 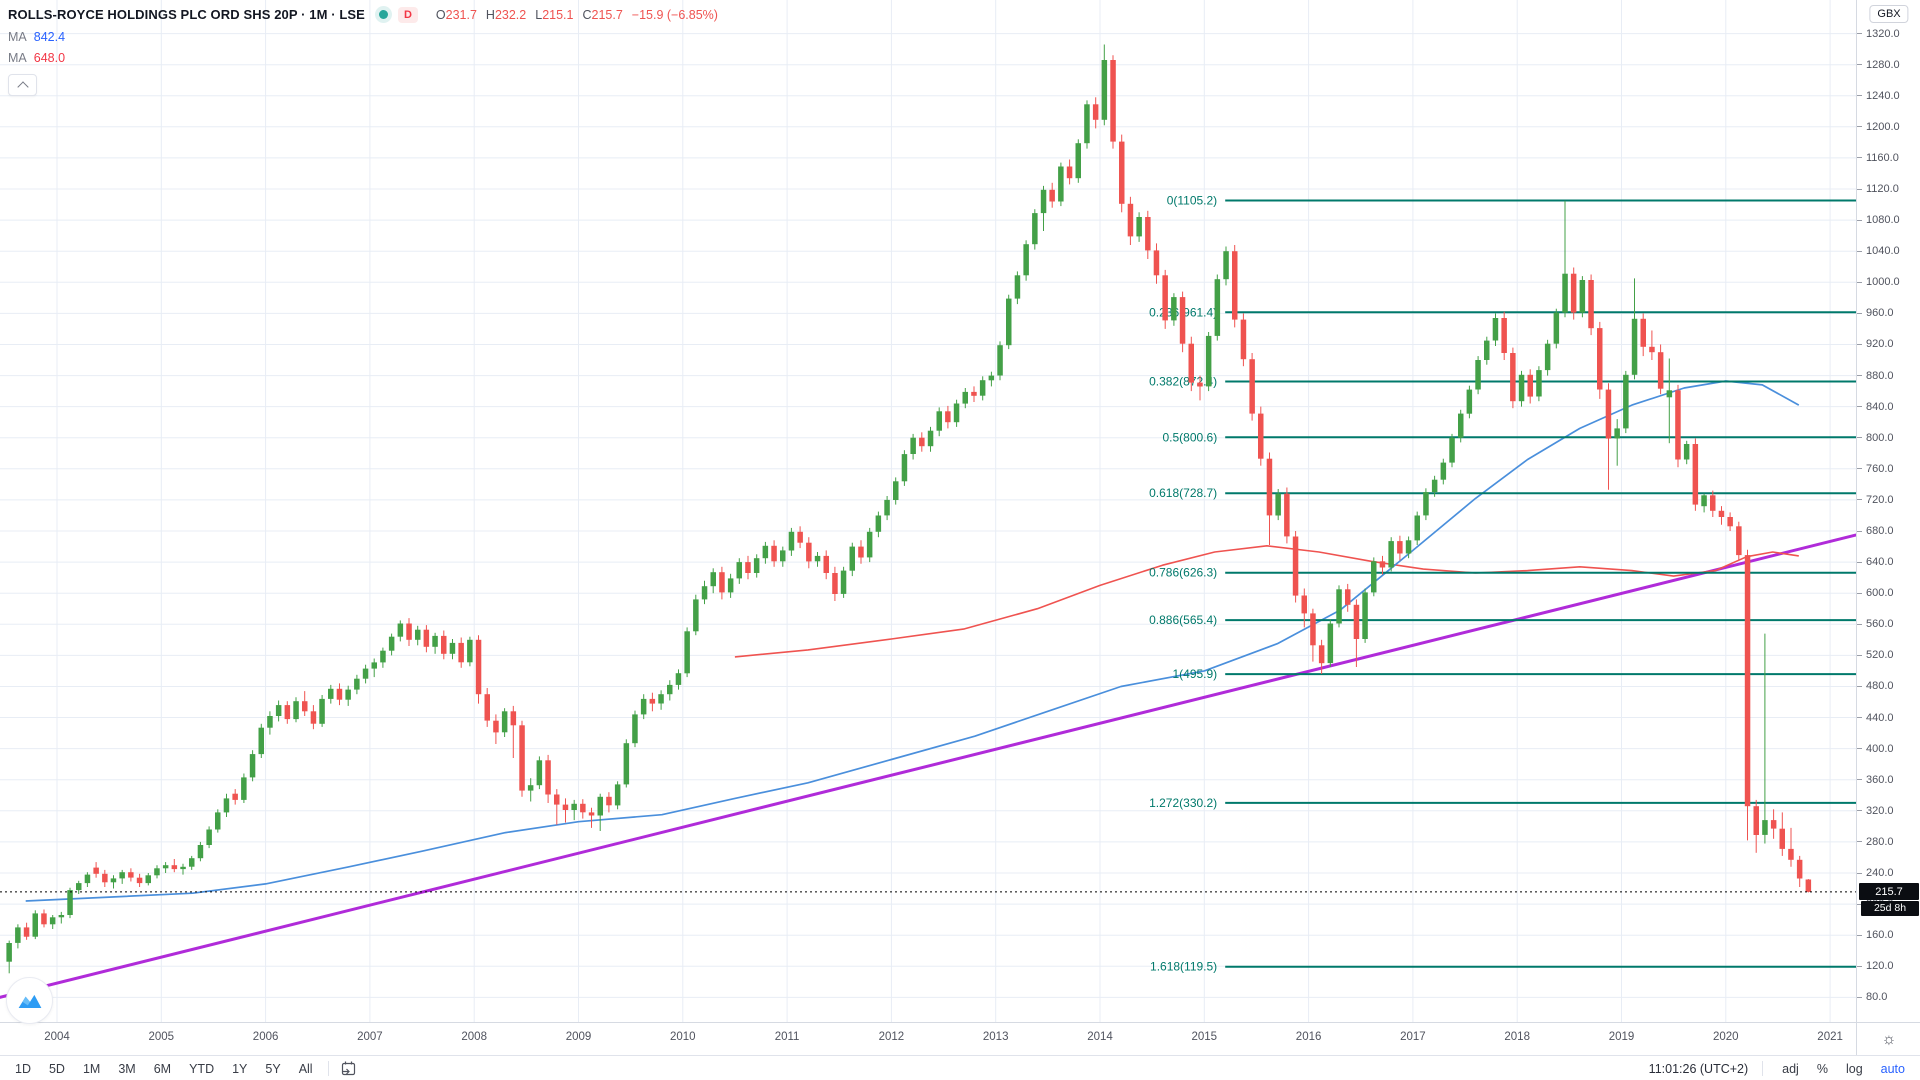 I want to click on fib-label: 0(1105.2), so click(x=1192, y=201).